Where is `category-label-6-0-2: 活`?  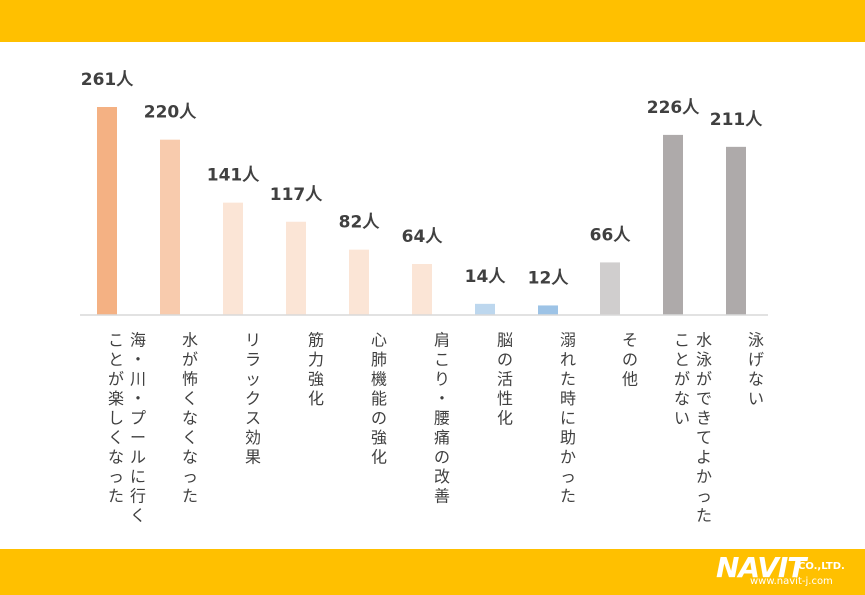
category-label-6-0-2: 活 is located at coordinates (505, 379).